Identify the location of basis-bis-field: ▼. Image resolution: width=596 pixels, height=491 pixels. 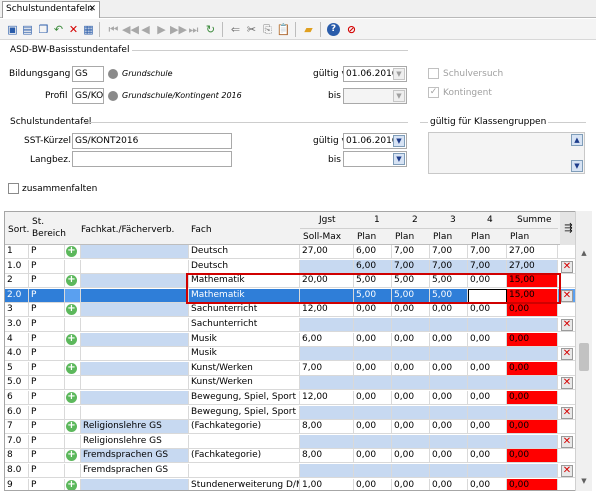
(375, 96).